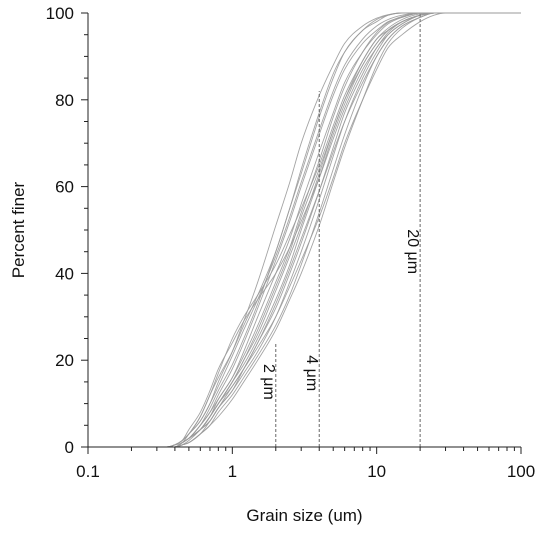 This screenshot has height=534, width=543. Describe the element at coordinates (311, 373) in the screenshot. I see `reference-label-4um: 4 μm` at that location.